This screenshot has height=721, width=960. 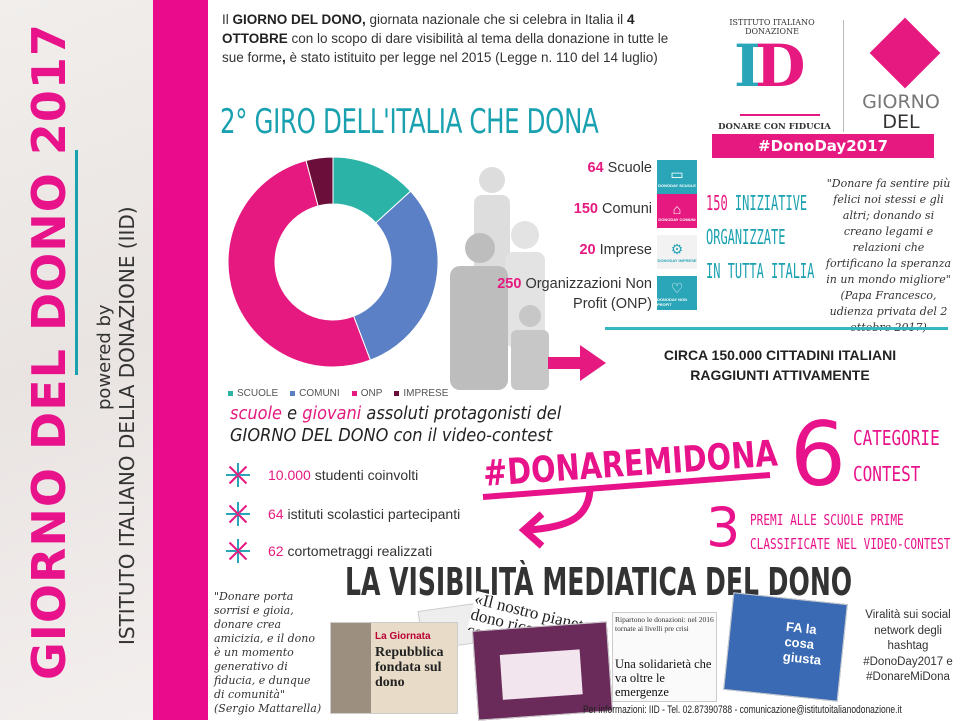 What do you see at coordinates (677, 249) in the screenshot?
I see `gears-icon: ⚙` at bounding box center [677, 249].